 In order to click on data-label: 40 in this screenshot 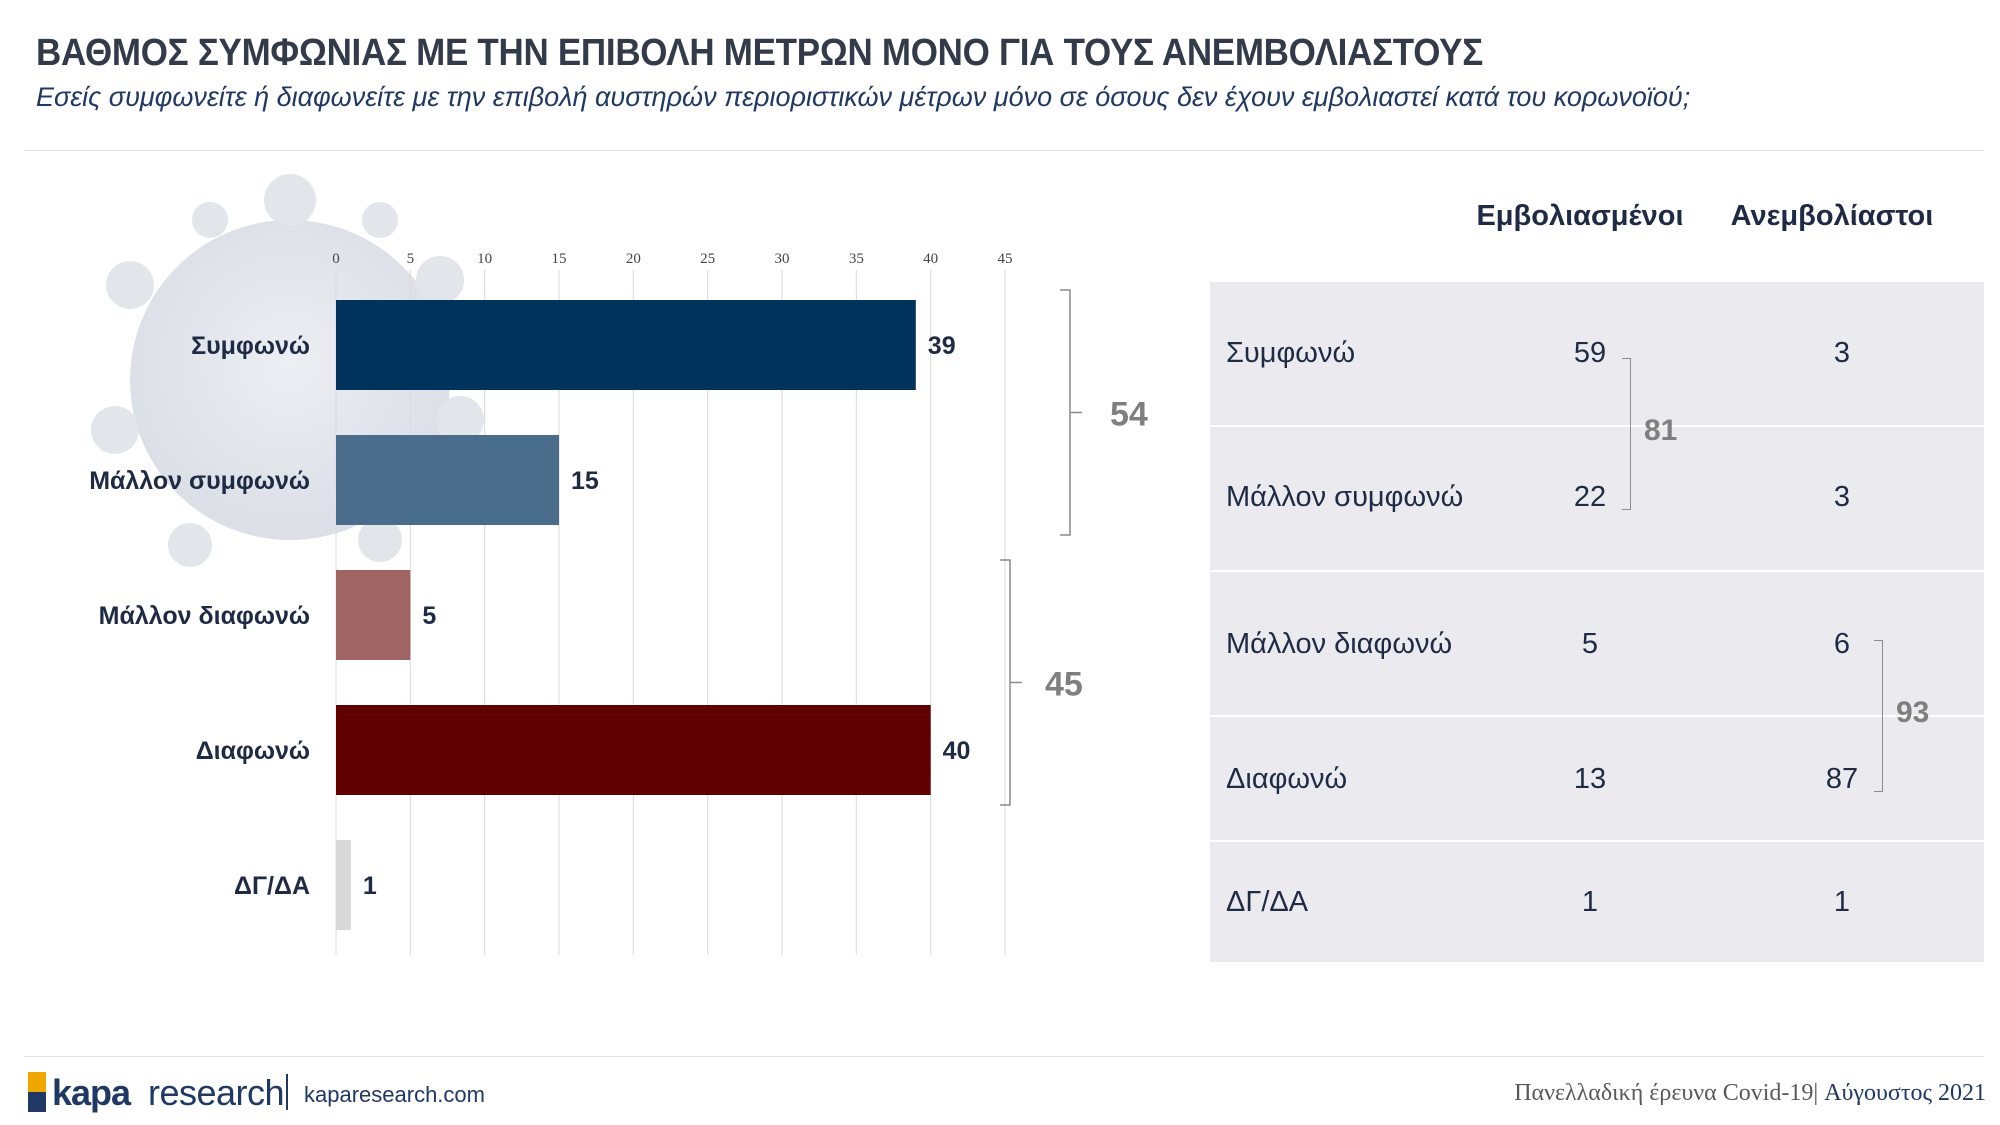, I will do `click(957, 751)`.